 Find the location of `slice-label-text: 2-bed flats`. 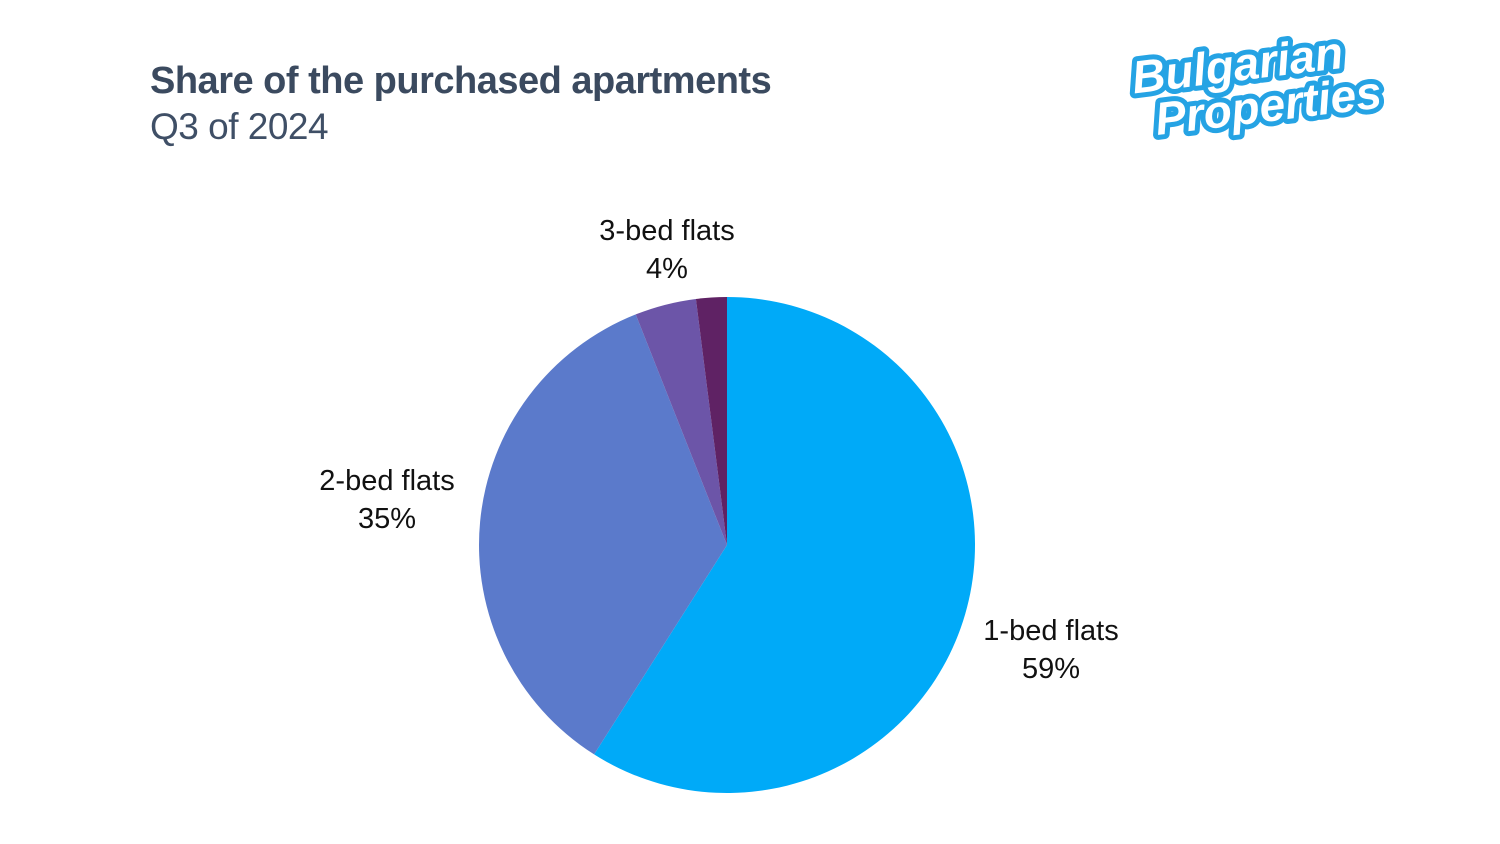

slice-label-text: 2-bed flats is located at coordinates (387, 481).